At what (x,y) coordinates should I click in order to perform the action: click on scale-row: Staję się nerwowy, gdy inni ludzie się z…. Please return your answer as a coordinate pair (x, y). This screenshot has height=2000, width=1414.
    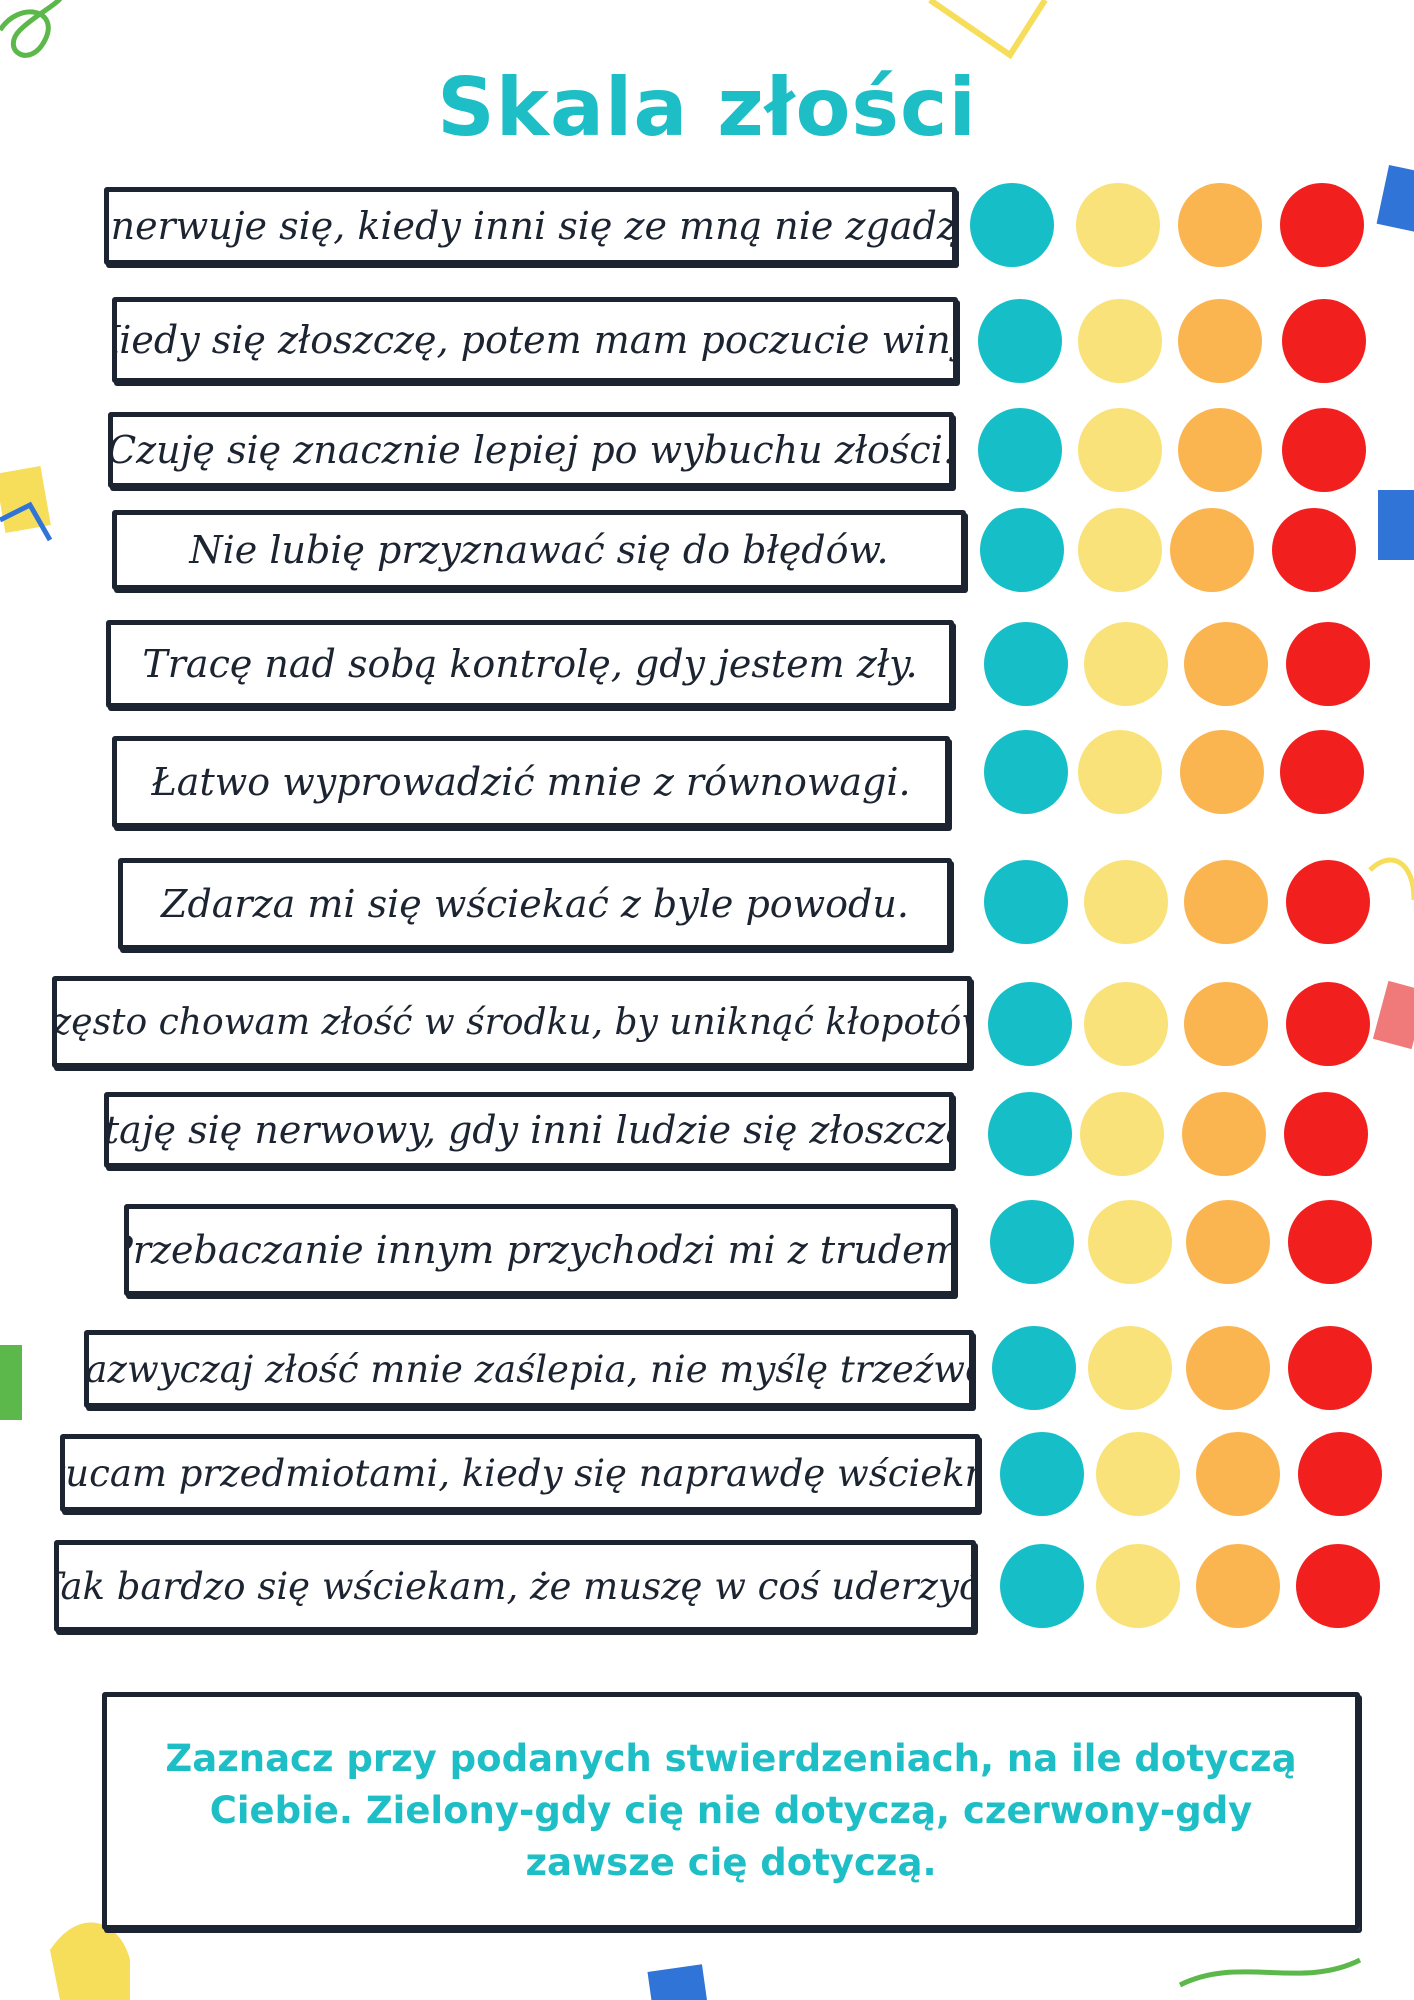
    Looking at the image, I should click on (707, 1137).